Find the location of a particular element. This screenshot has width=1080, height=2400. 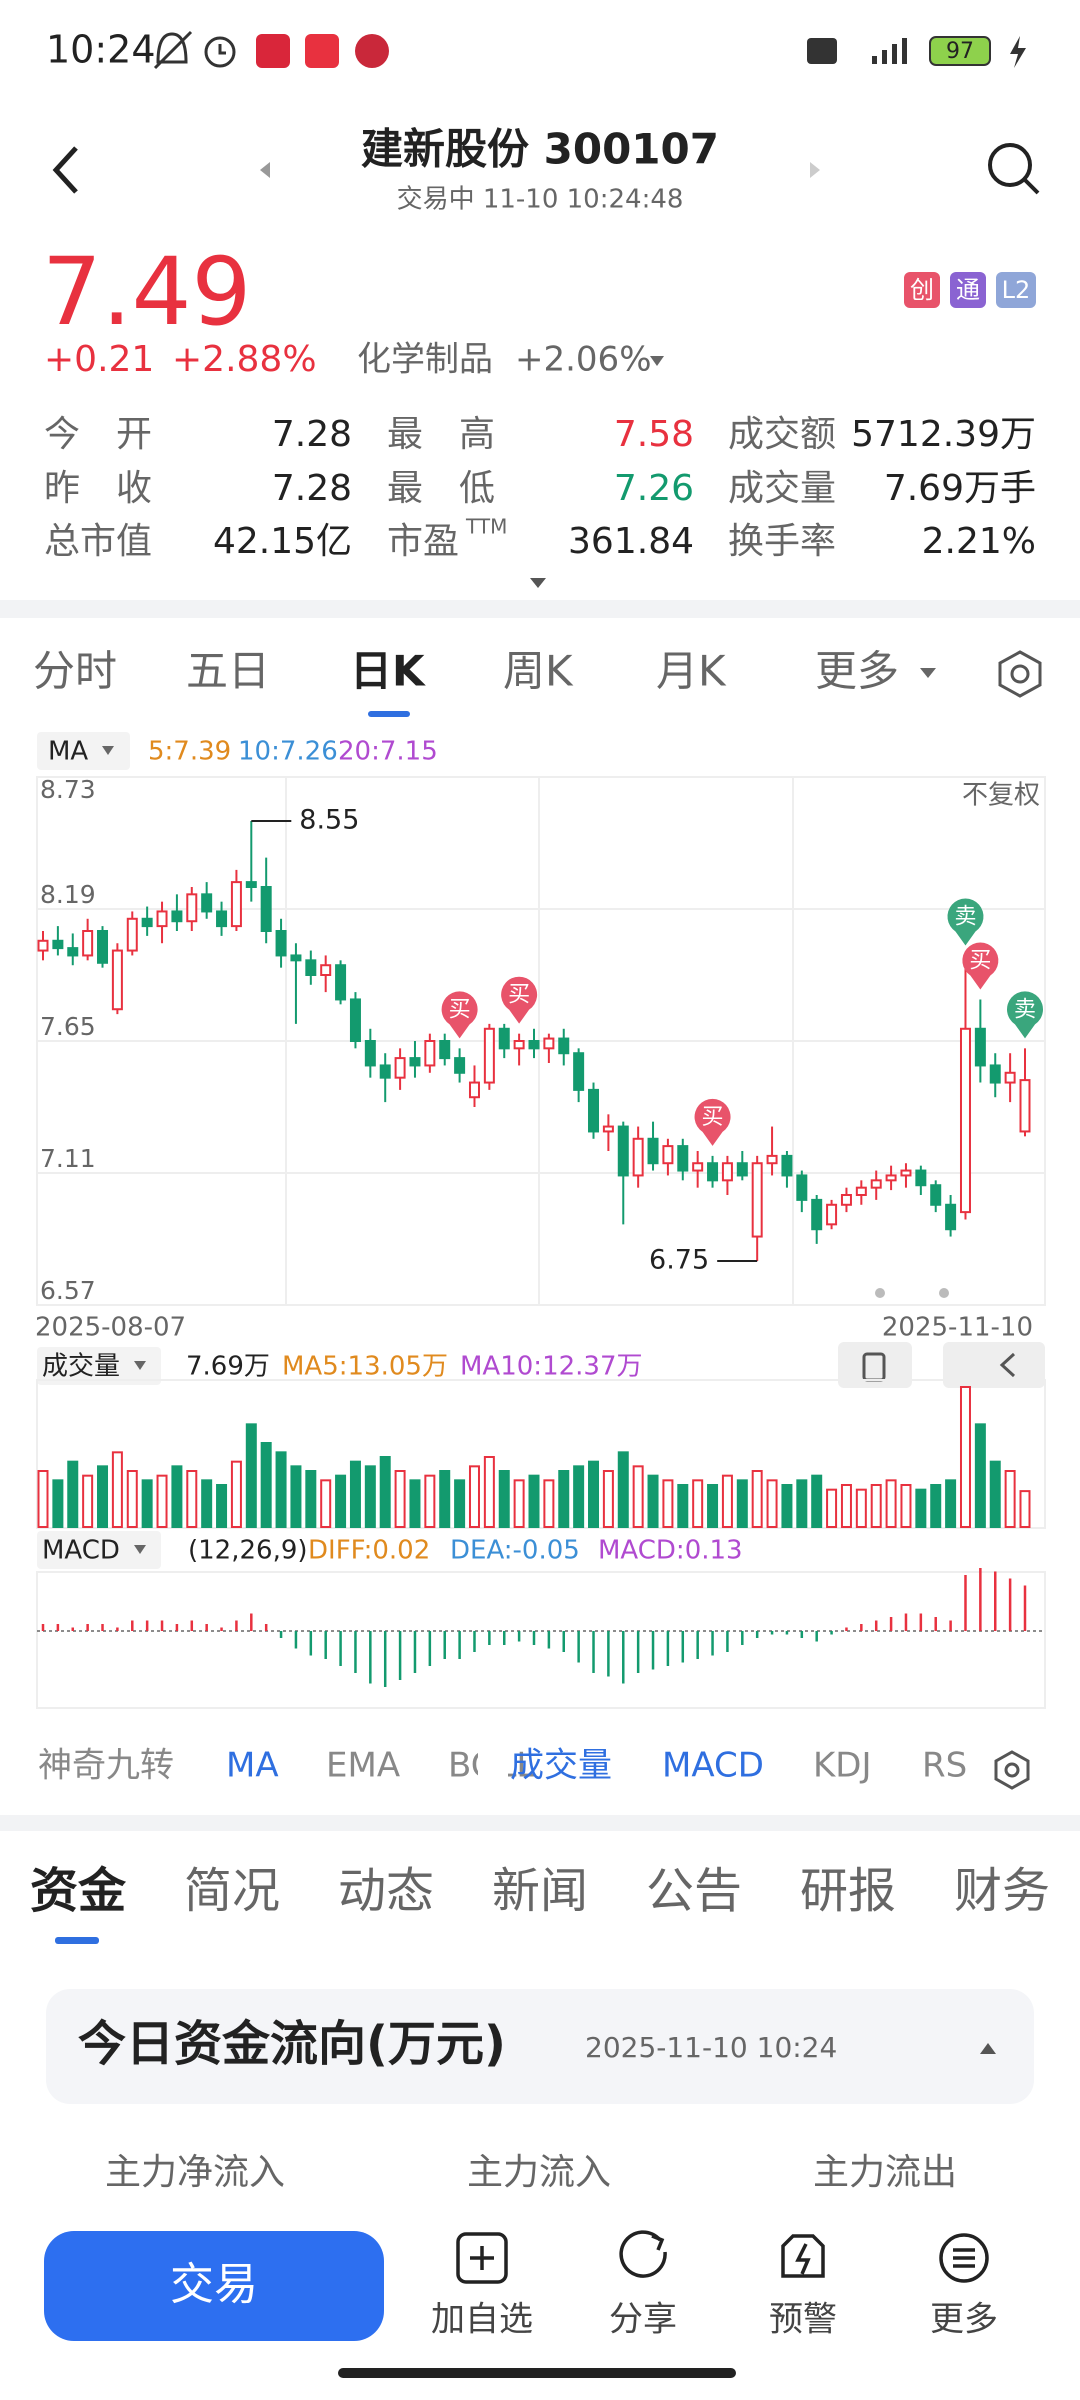

section-tab: 新闻 is located at coordinates (540, 1891).